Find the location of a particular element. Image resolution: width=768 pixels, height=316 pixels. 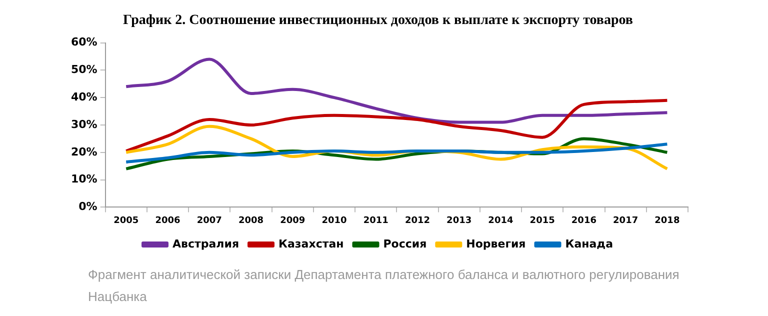

x-tick-label: 2016 is located at coordinates (583, 221).